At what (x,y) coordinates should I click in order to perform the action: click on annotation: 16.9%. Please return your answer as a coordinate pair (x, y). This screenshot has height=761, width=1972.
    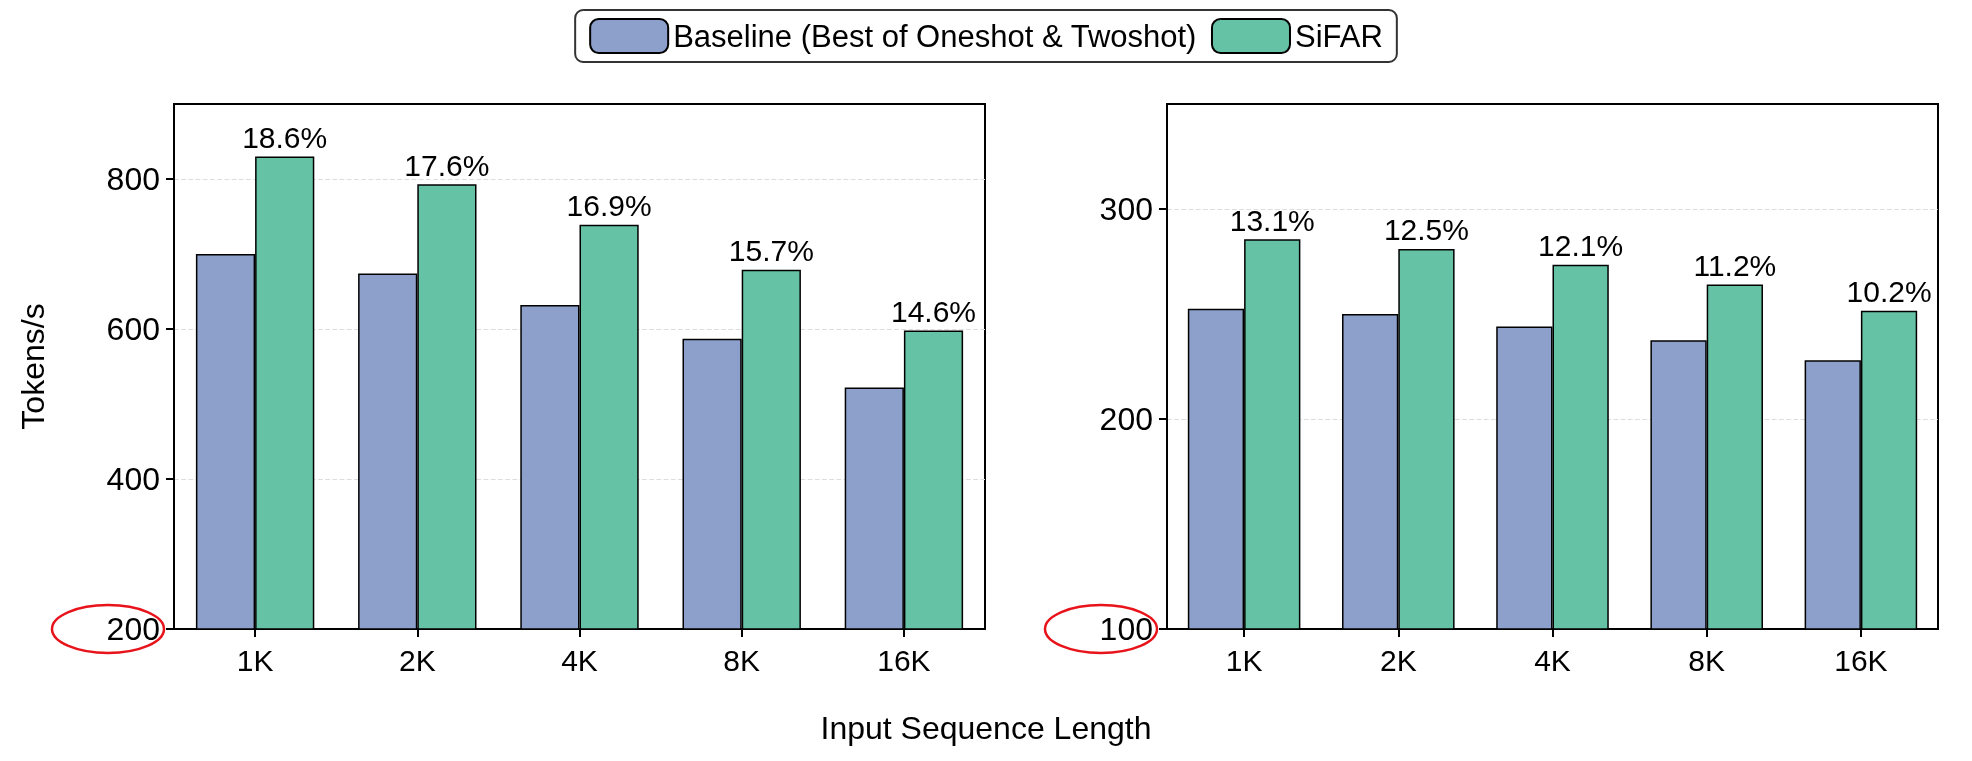
    Looking at the image, I should click on (609, 206).